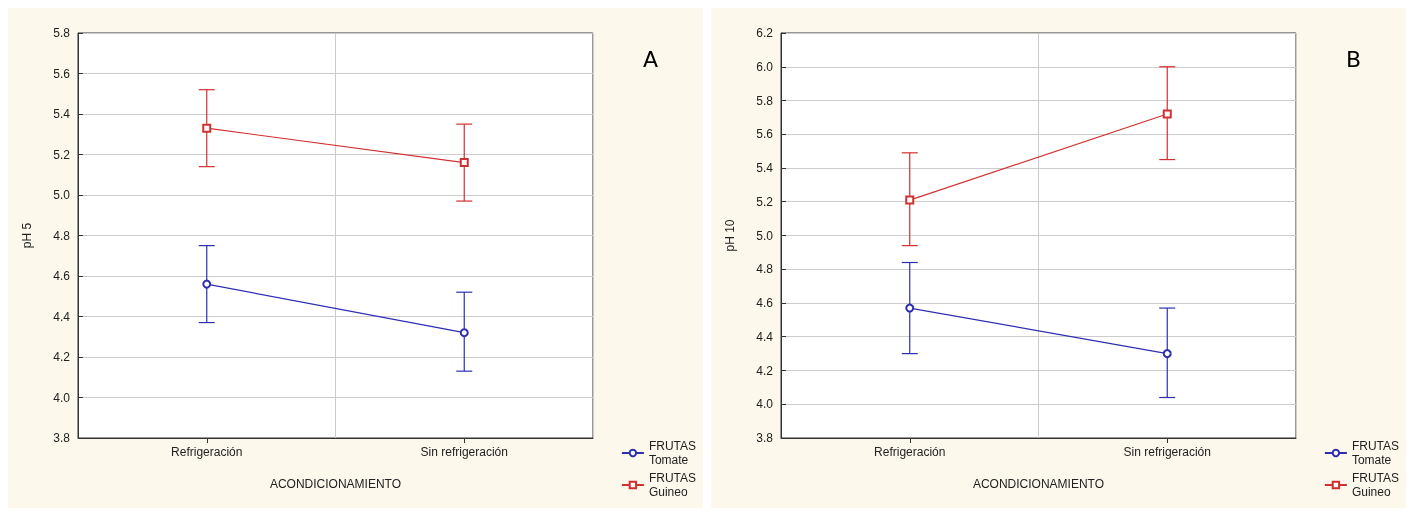  I want to click on text: A, so click(650, 59).